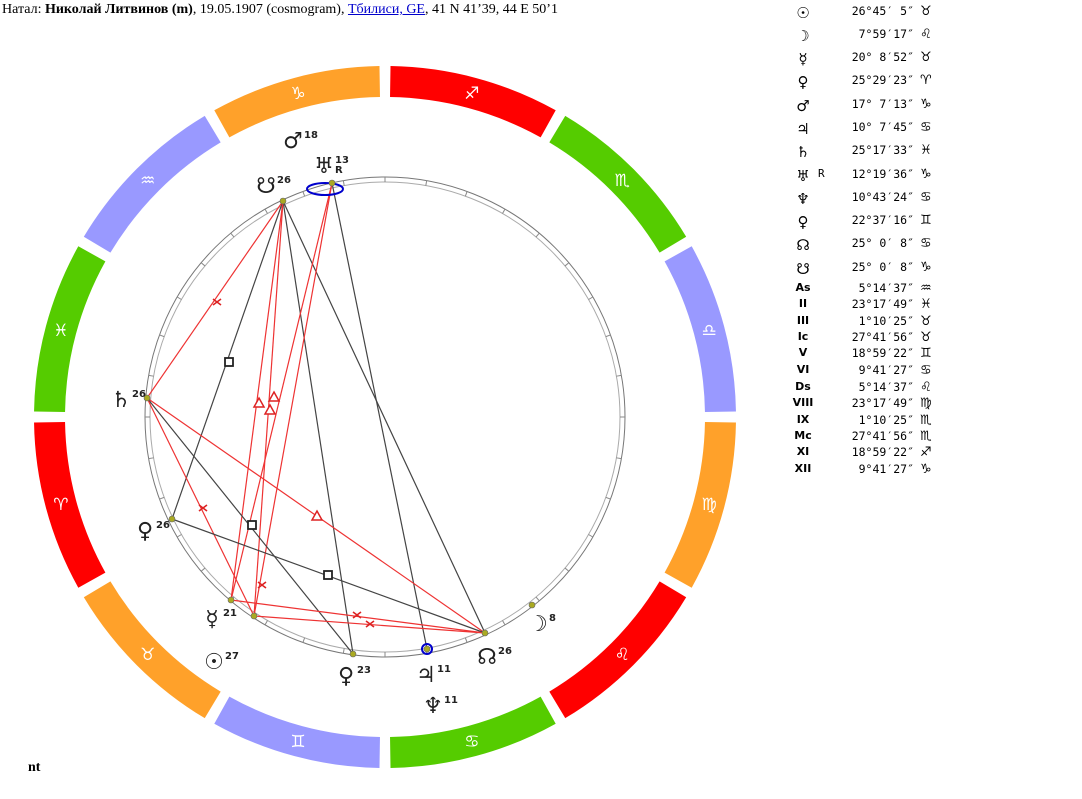  I want to click on position-degree: 27°41′56″, so click(882, 337).